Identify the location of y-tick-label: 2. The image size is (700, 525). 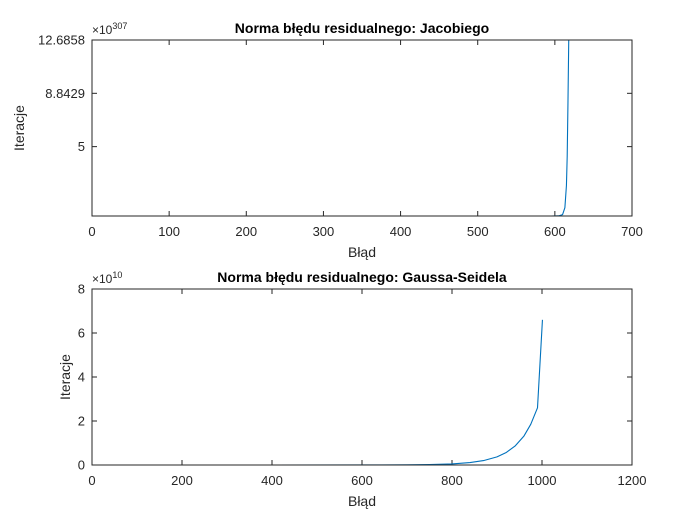
(81, 421).